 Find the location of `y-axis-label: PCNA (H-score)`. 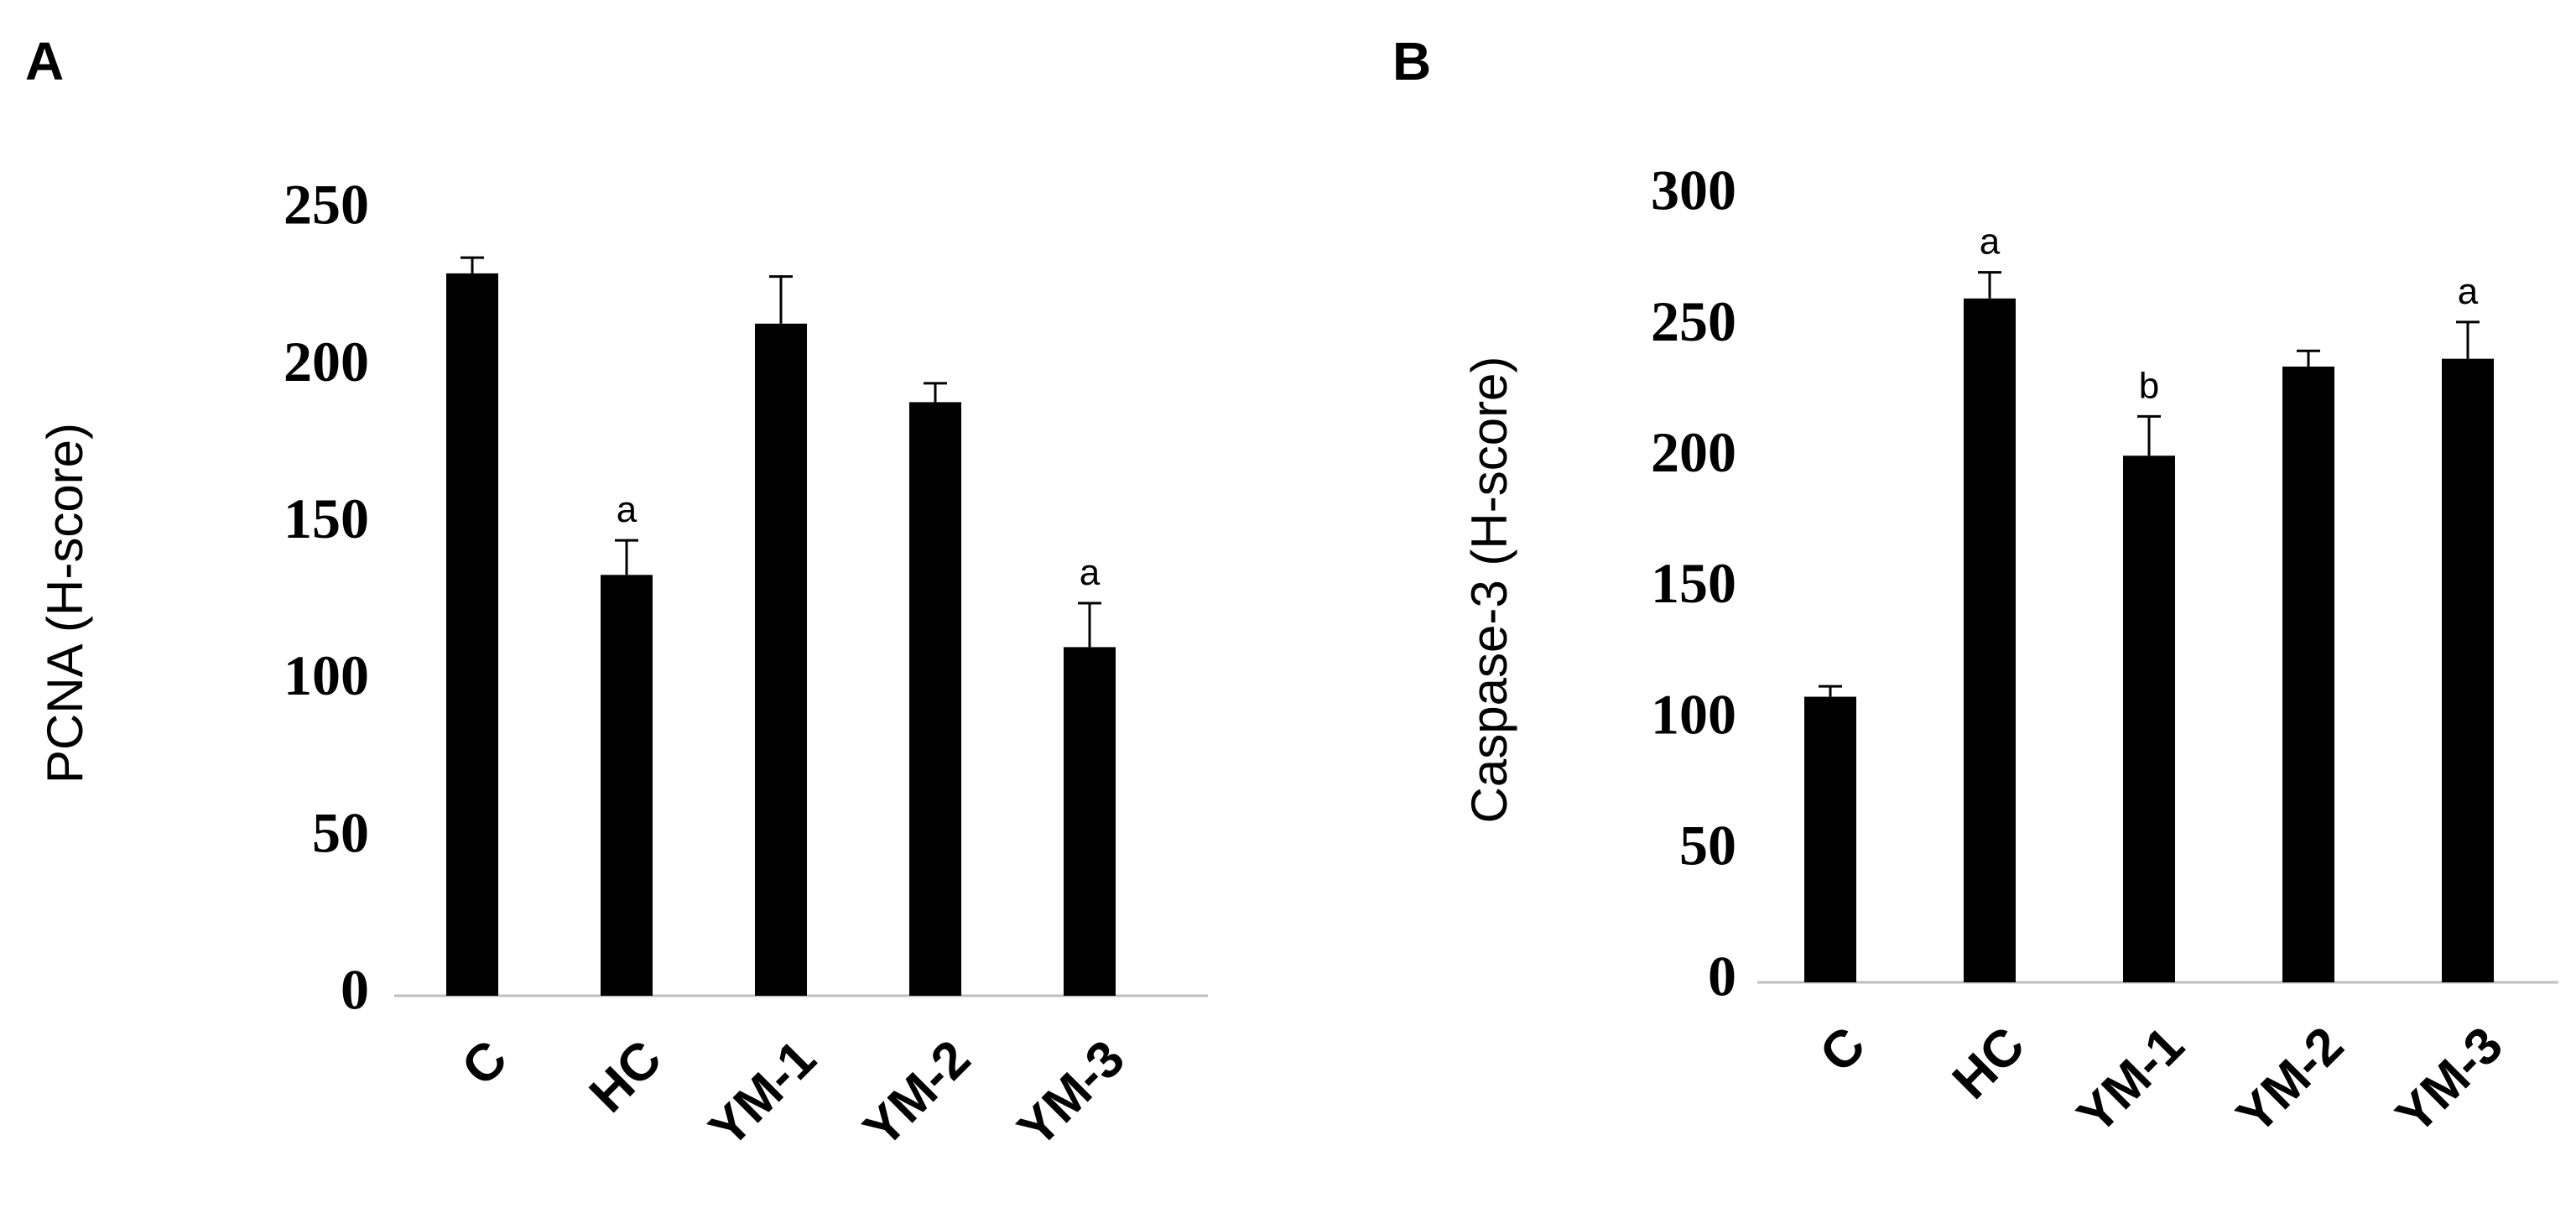

y-axis-label: PCNA (H-score) is located at coordinates (65, 604).